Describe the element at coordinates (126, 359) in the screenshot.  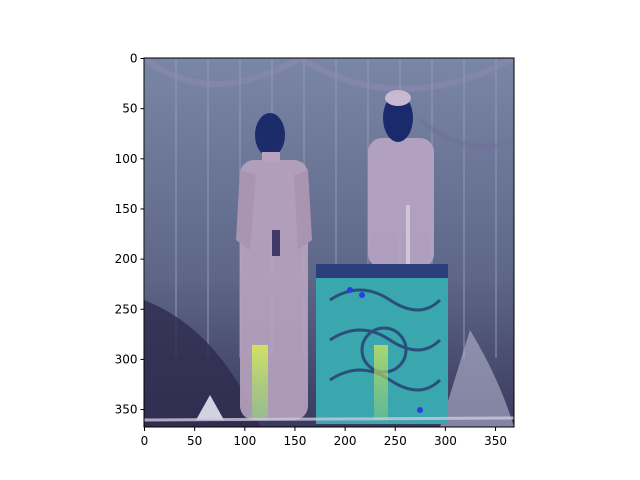
I see `y-tick-label: 300` at that location.